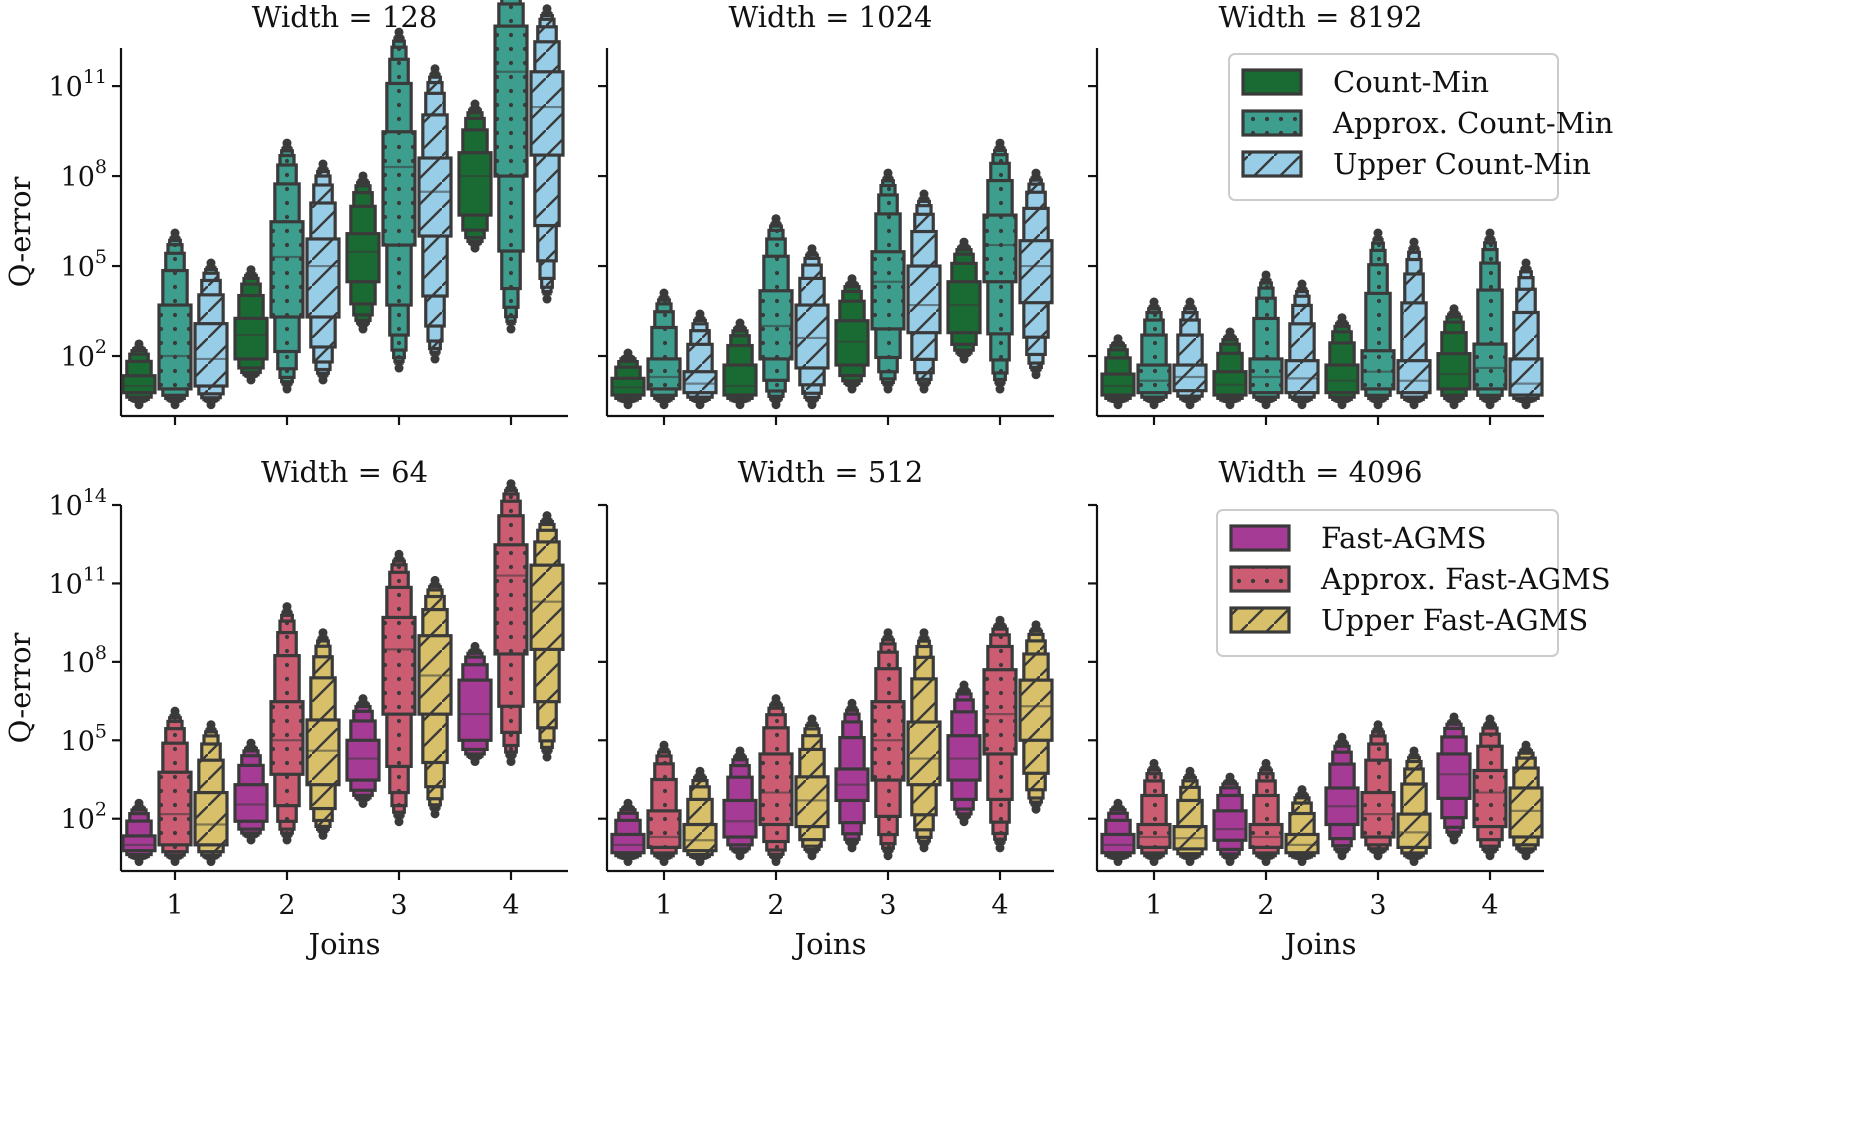 The height and width of the screenshot is (1140, 1866). Describe the element at coordinates (77, 503) in the screenshot. I see `y-tick-label: 1014` at that location.